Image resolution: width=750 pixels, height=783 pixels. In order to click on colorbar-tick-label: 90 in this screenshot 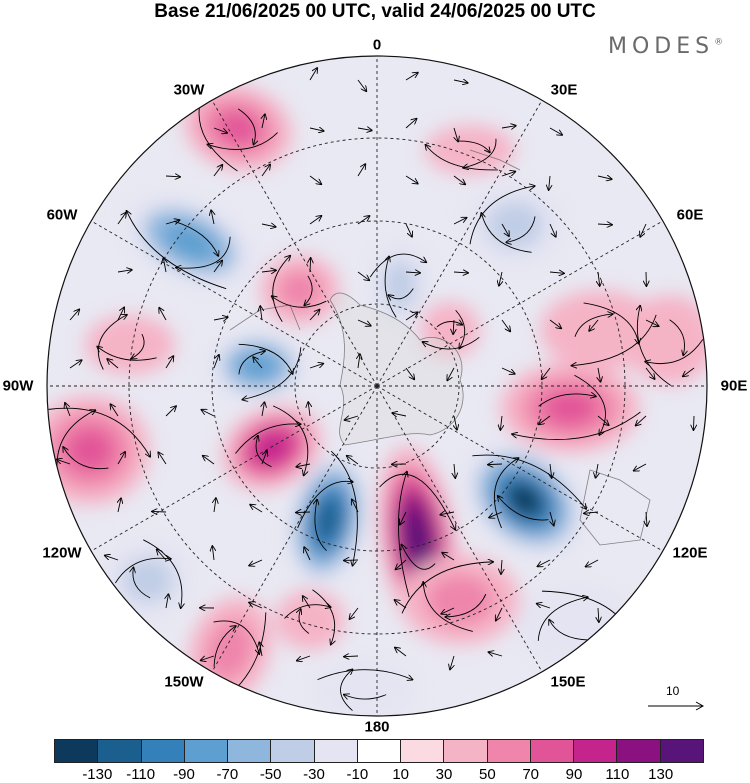, I will do `click(574, 774)`.